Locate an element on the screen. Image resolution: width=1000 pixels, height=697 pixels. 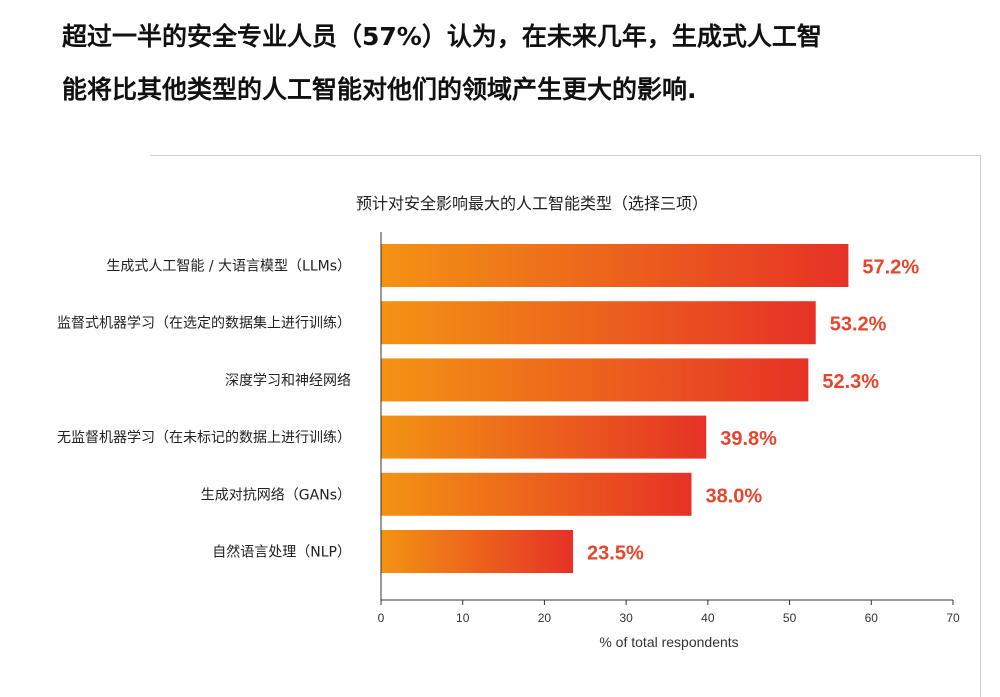
x-tick-label: 10 is located at coordinates (463, 618).